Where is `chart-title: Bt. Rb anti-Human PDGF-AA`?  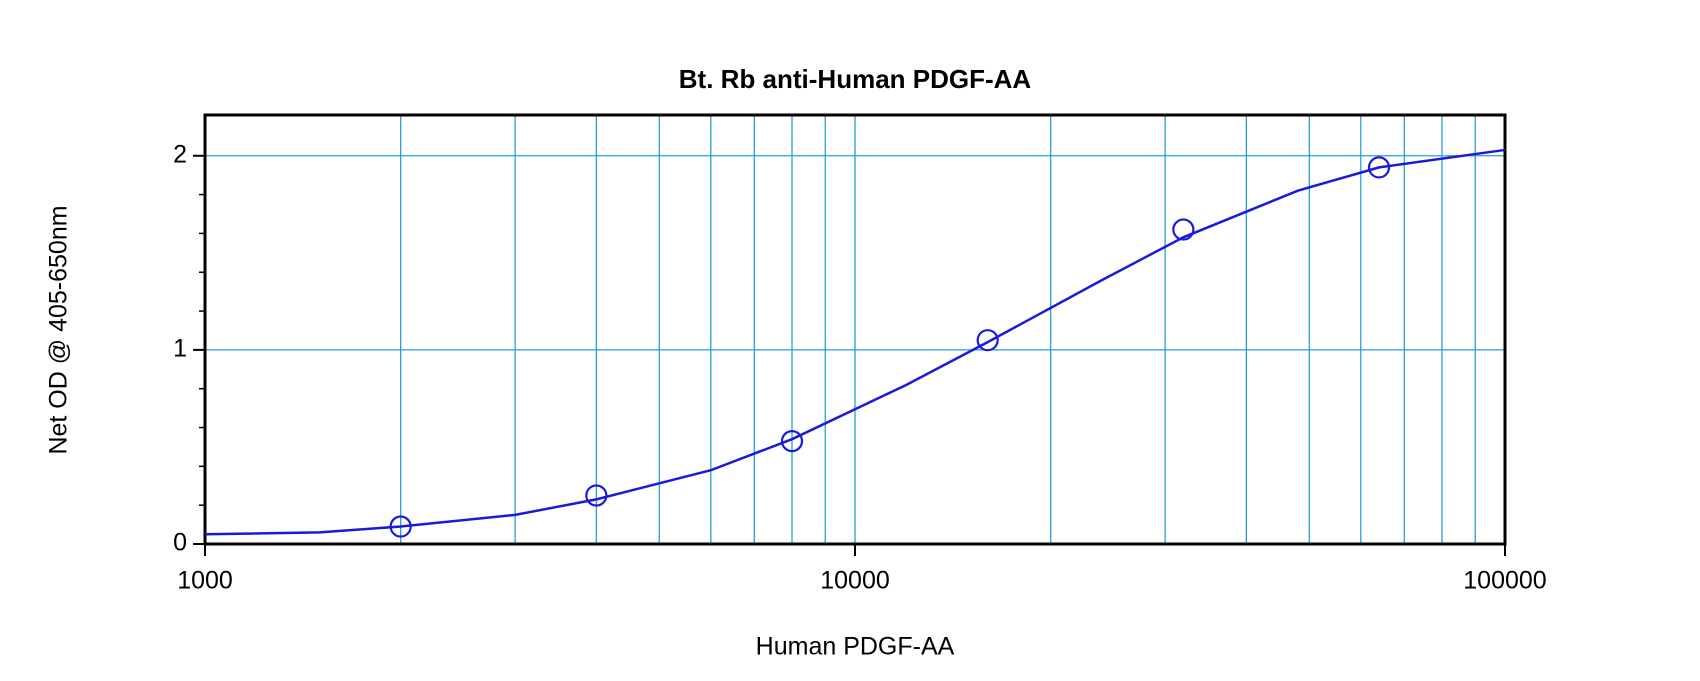 chart-title: Bt. Rb anti-Human PDGF-AA is located at coordinates (855, 79).